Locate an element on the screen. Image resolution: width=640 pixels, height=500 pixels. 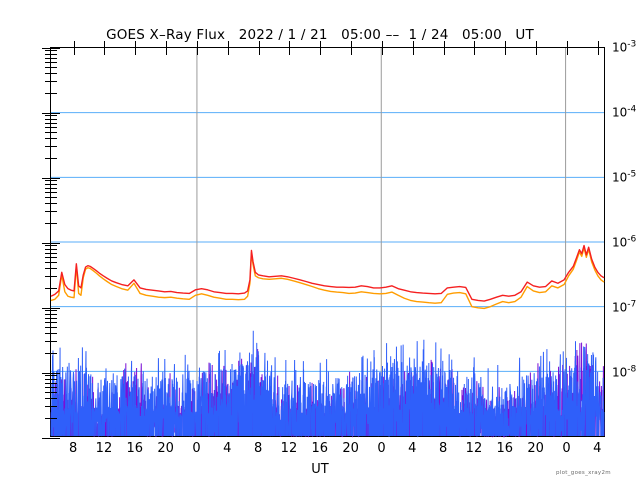
y-axis-label-right: 10⁻⁶ is located at coordinates (624, 242).